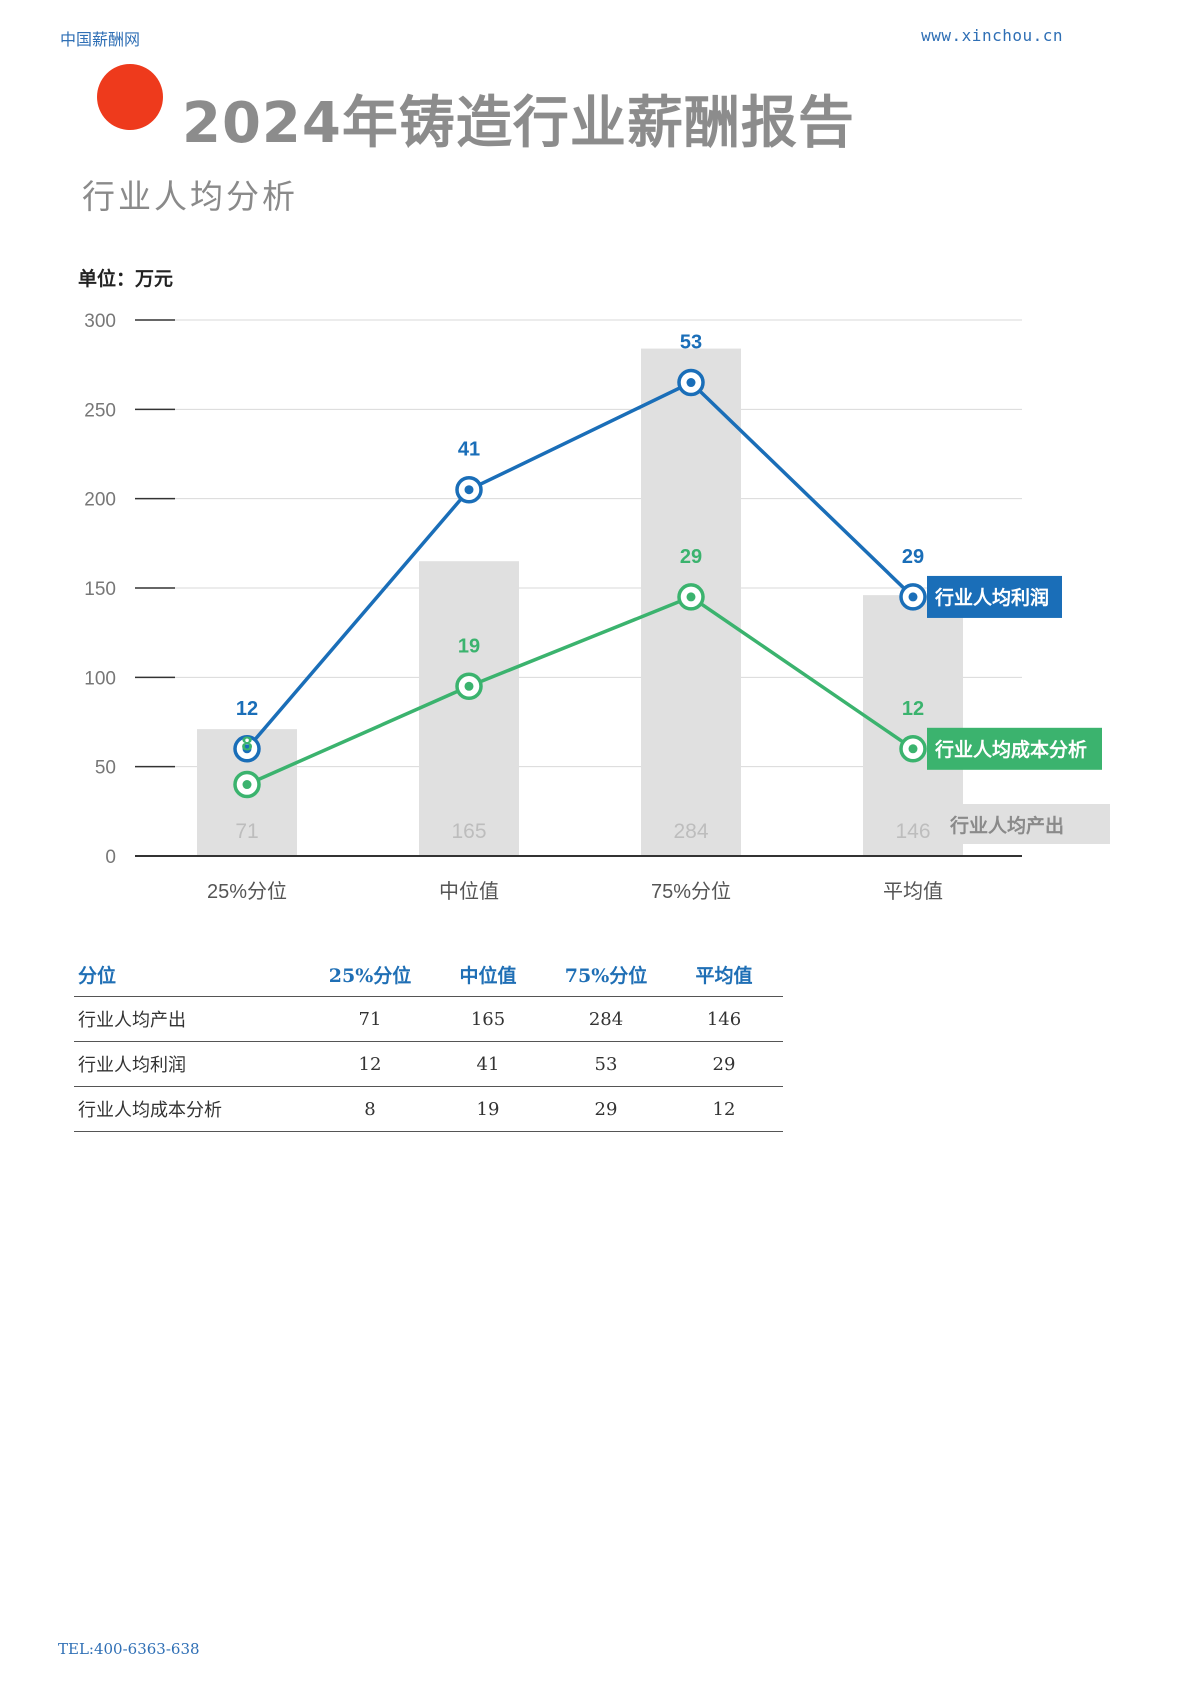 The height and width of the screenshot is (1684, 1191). I want to click on y-tick-label: 150, so click(100, 589).